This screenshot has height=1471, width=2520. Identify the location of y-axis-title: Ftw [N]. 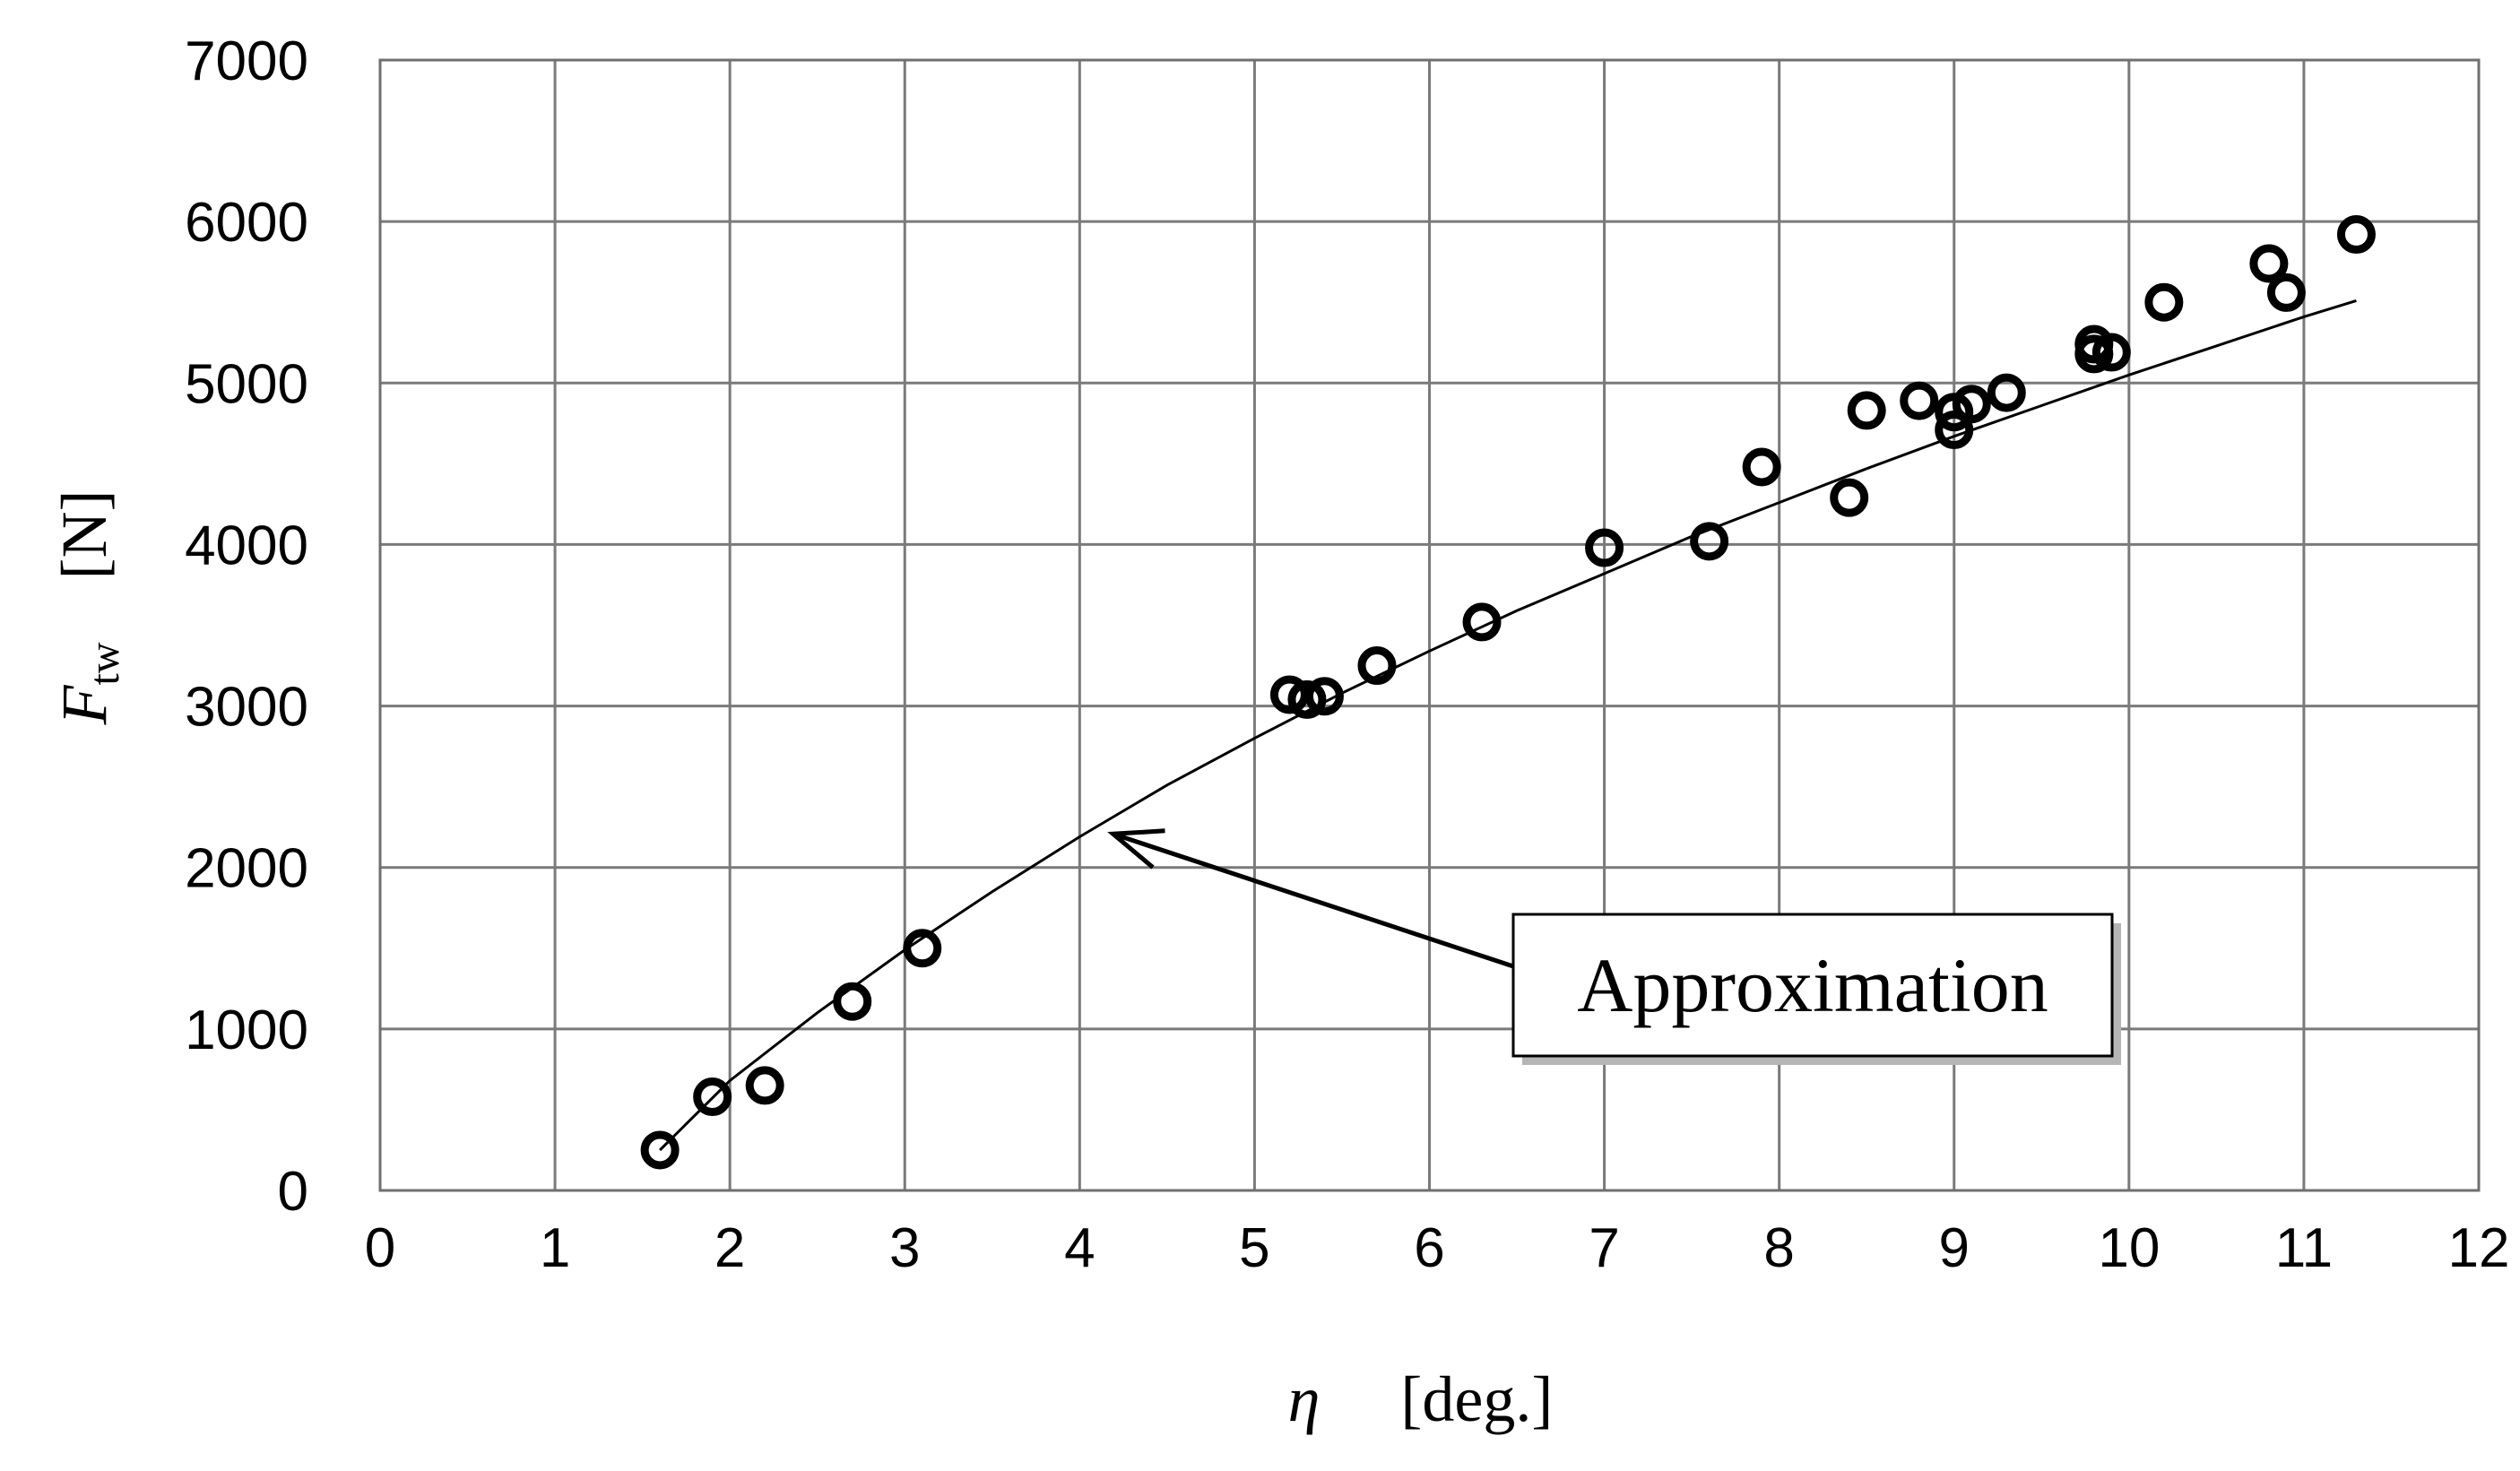
(88, 608).